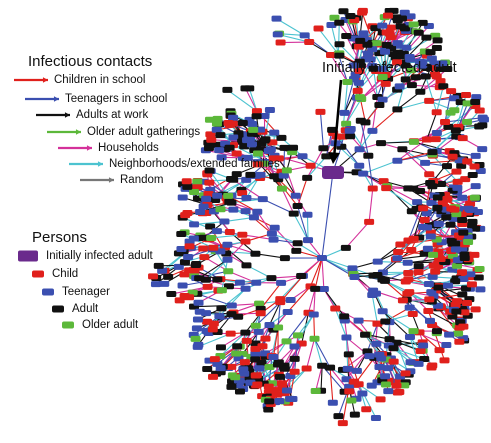 This screenshot has height=443, width=491. Describe the element at coordinates (90, 61) in the screenshot. I see `contacts-title: Infectious contacts` at that location.